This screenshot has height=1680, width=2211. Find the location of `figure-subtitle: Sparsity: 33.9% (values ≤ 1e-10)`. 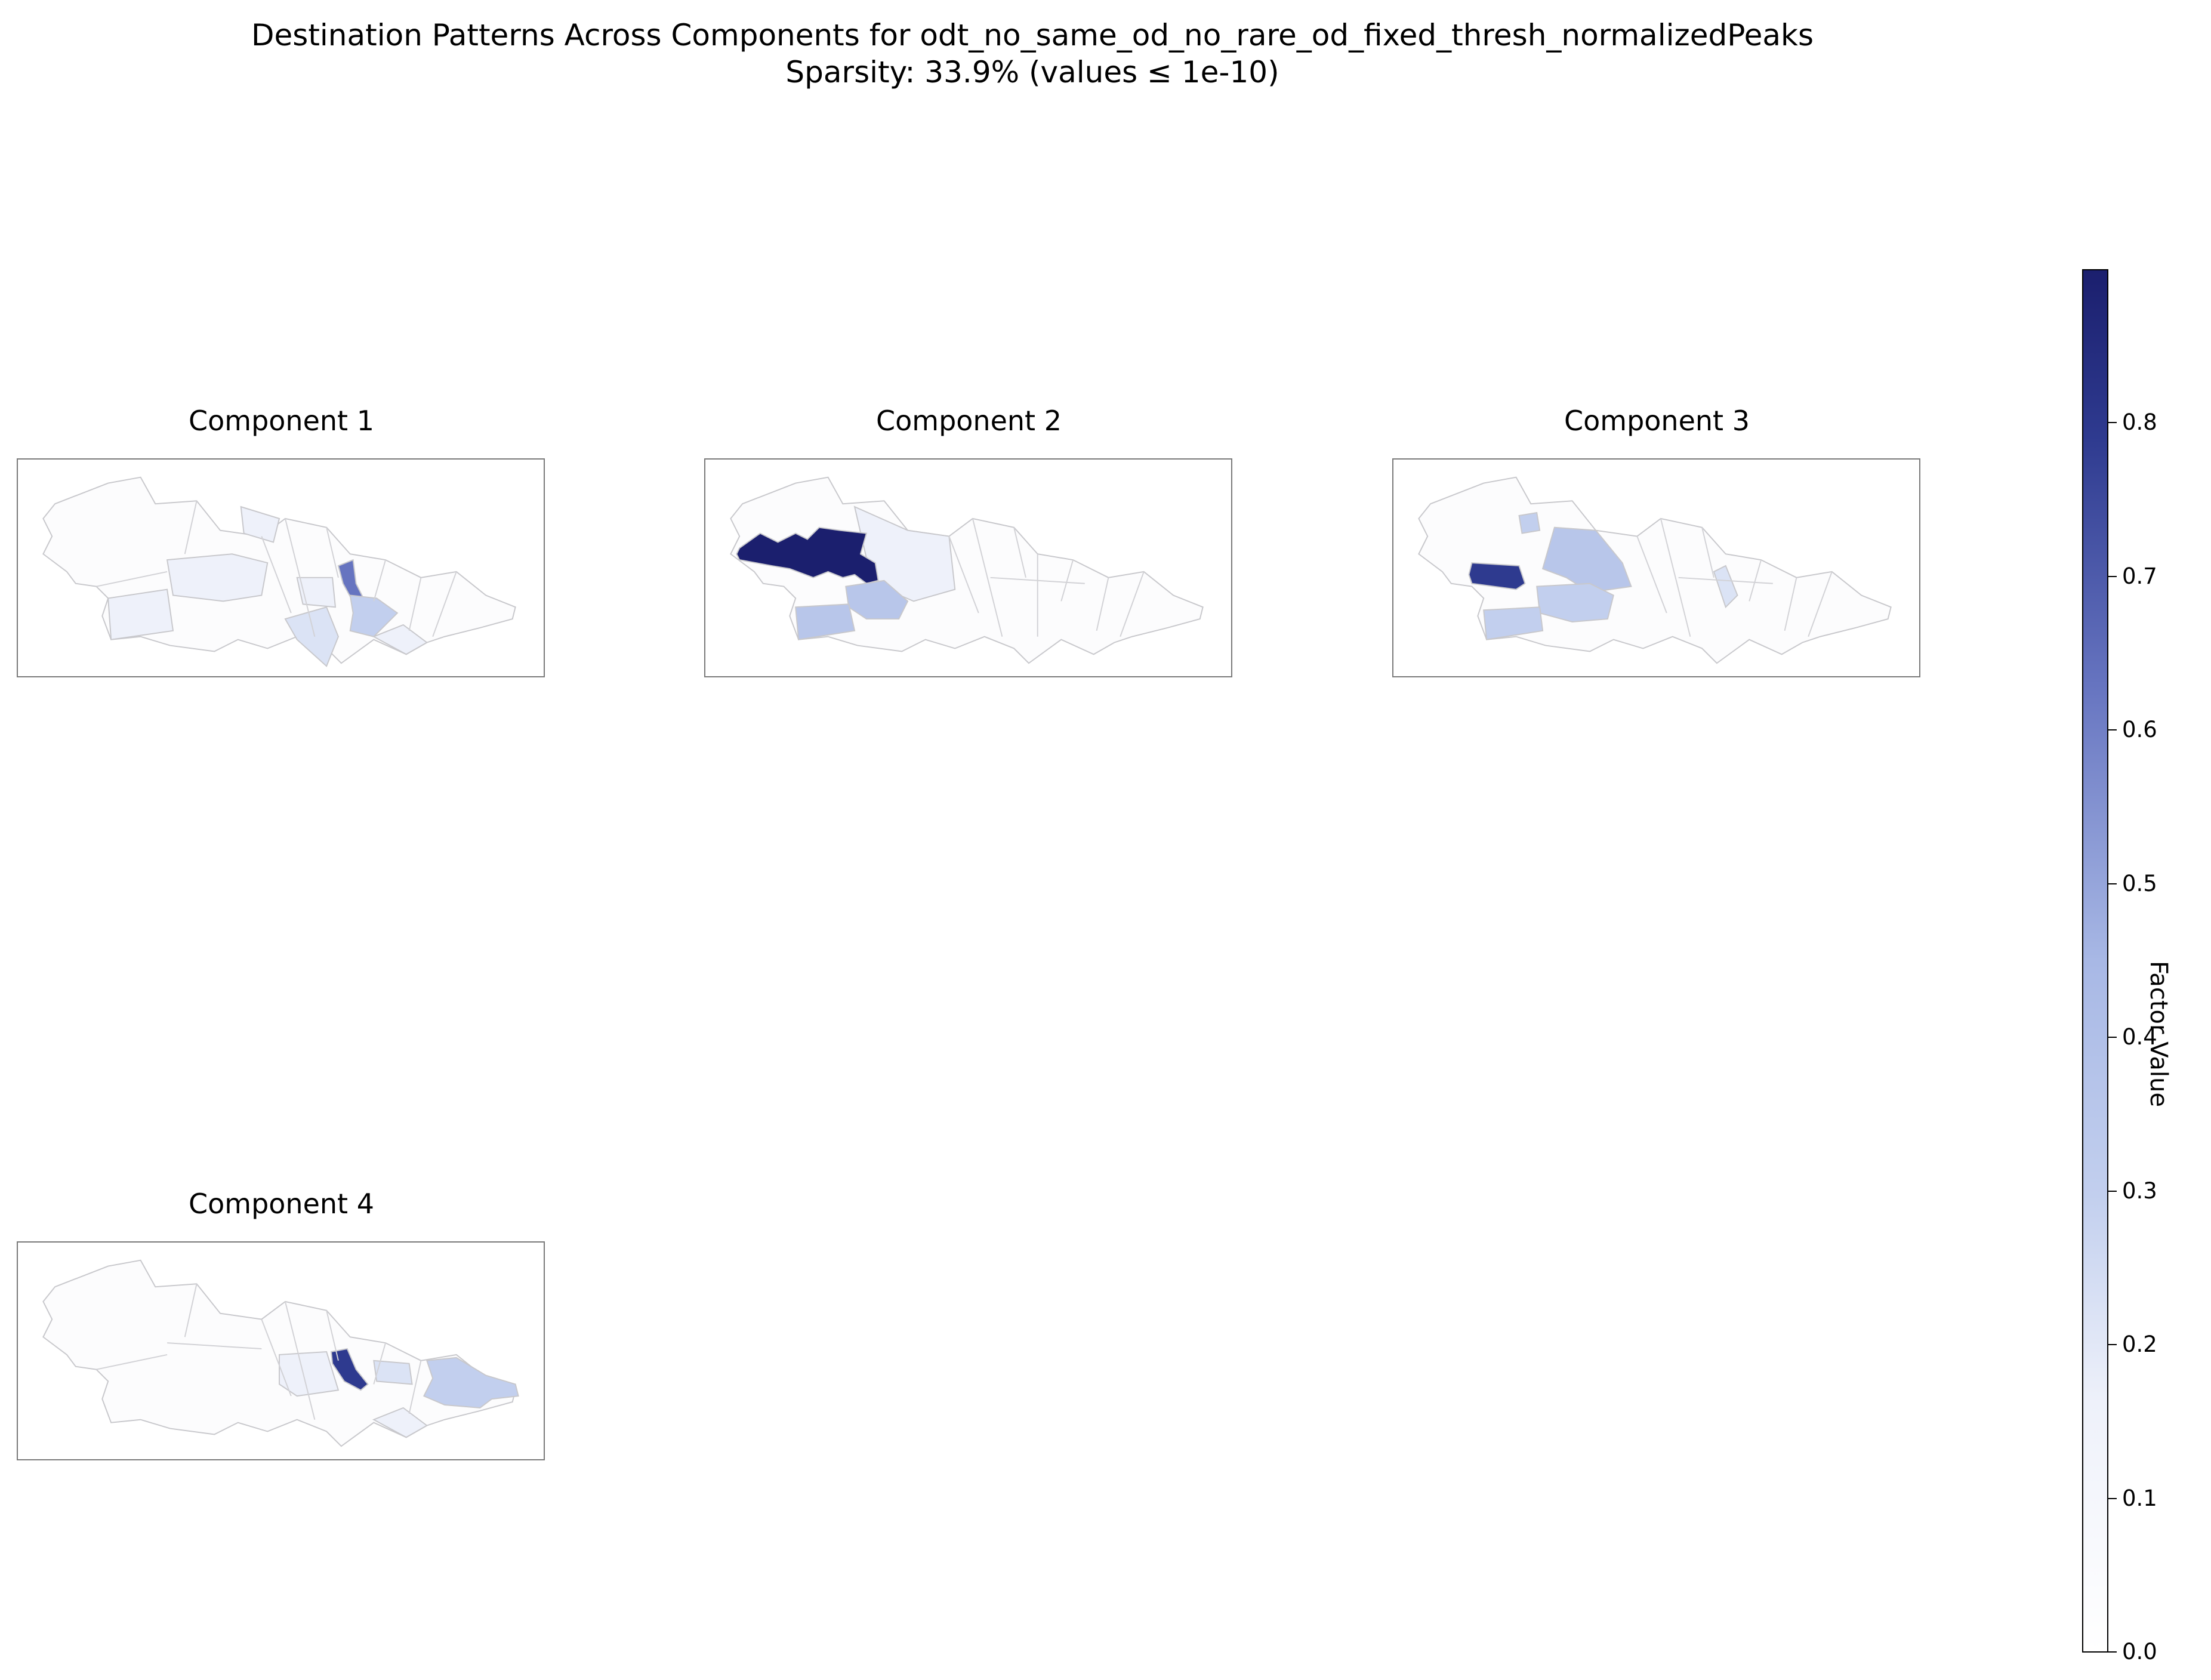

figure-subtitle: Sparsity: 33.9% (values ≤ 1e-10) is located at coordinates (1032, 72).